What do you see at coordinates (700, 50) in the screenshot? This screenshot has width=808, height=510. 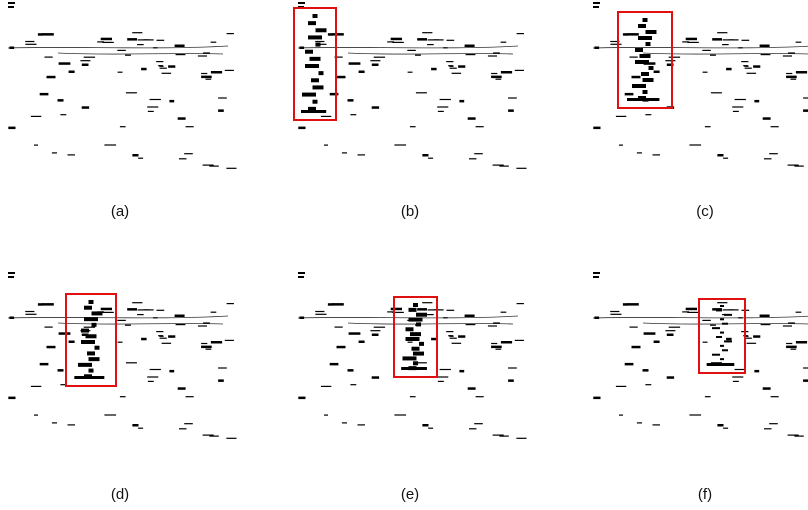 I see `horizon-line` at bounding box center [700, 50].